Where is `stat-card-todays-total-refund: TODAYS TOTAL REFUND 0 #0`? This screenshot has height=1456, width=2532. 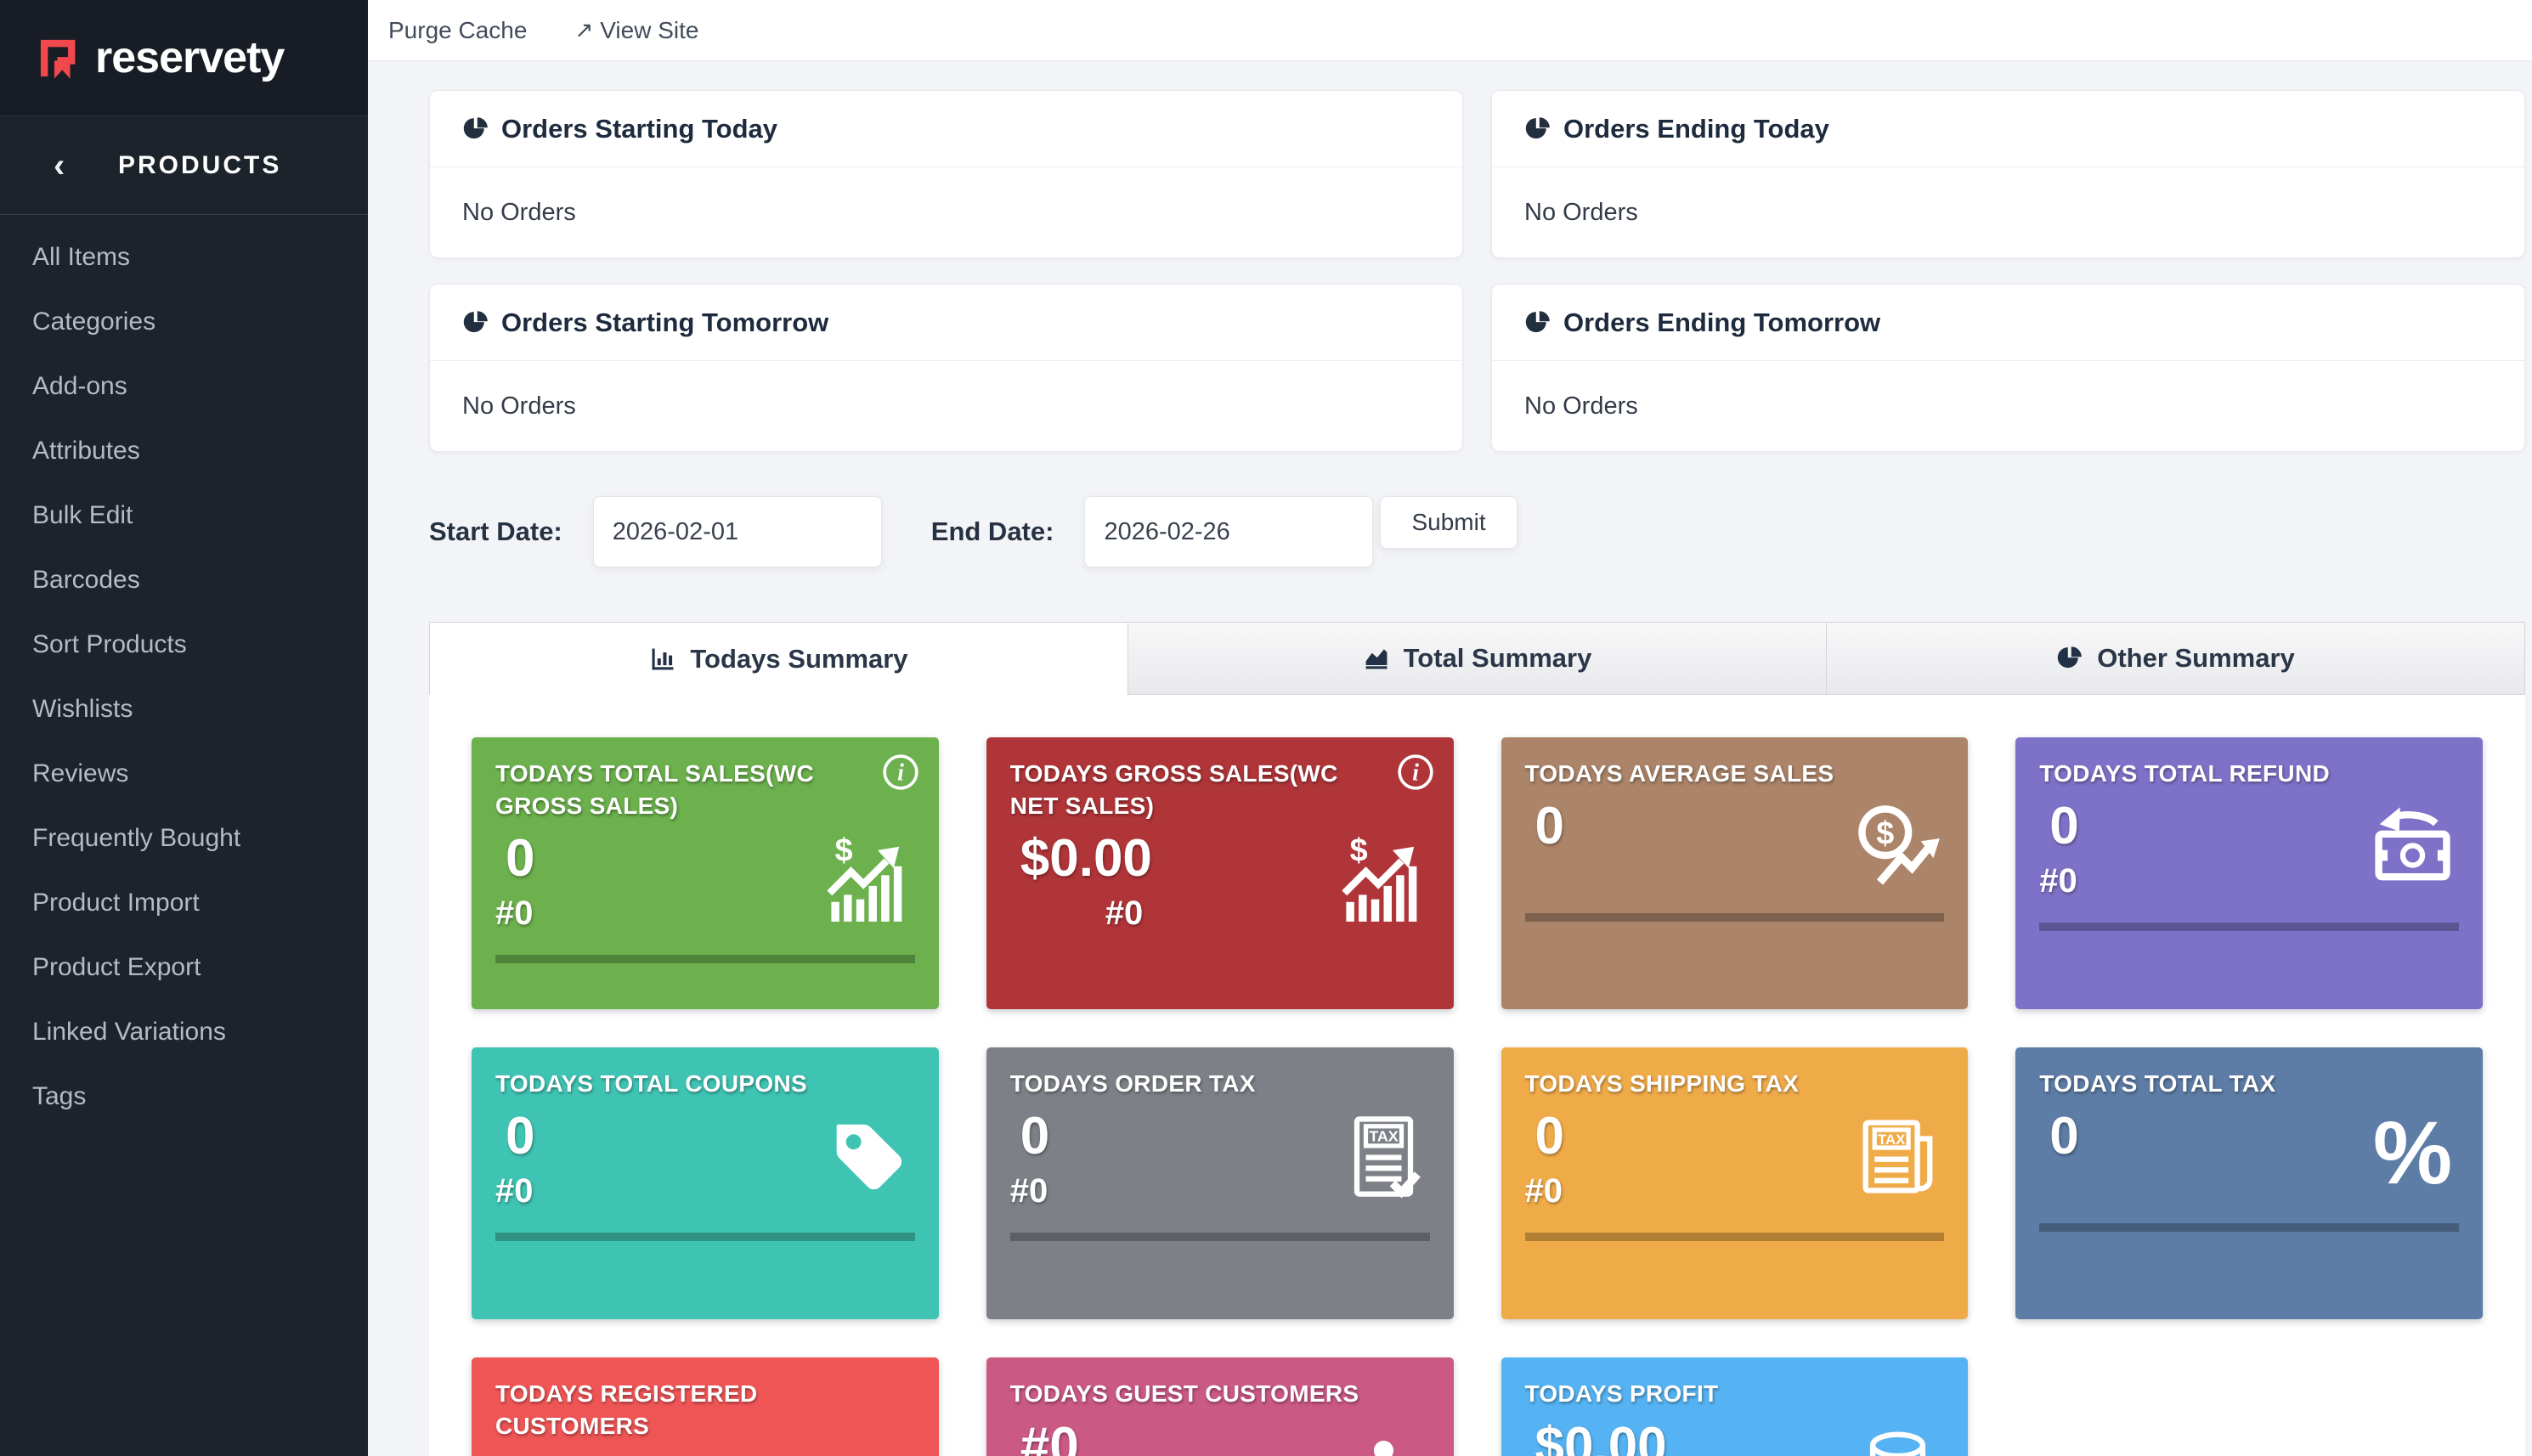 stat-card-todays-total-refund: TODAYS TOTAL REFUND 0 #0 is located at coordinates (2249, 873).